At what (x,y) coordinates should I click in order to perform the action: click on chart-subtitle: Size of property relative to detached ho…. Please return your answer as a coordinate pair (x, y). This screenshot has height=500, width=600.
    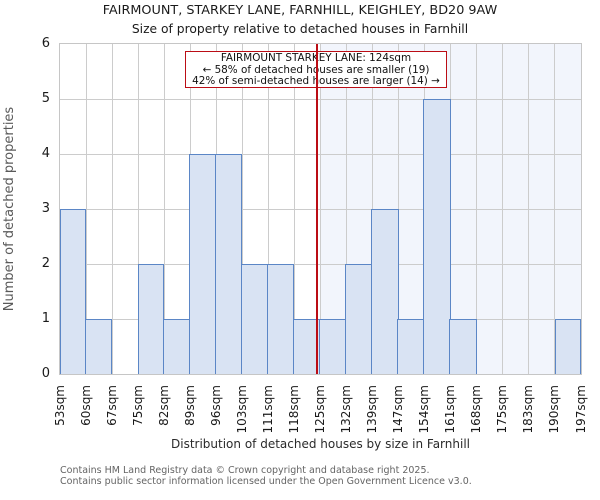
    Looking at the image, I should click on (300, 29).